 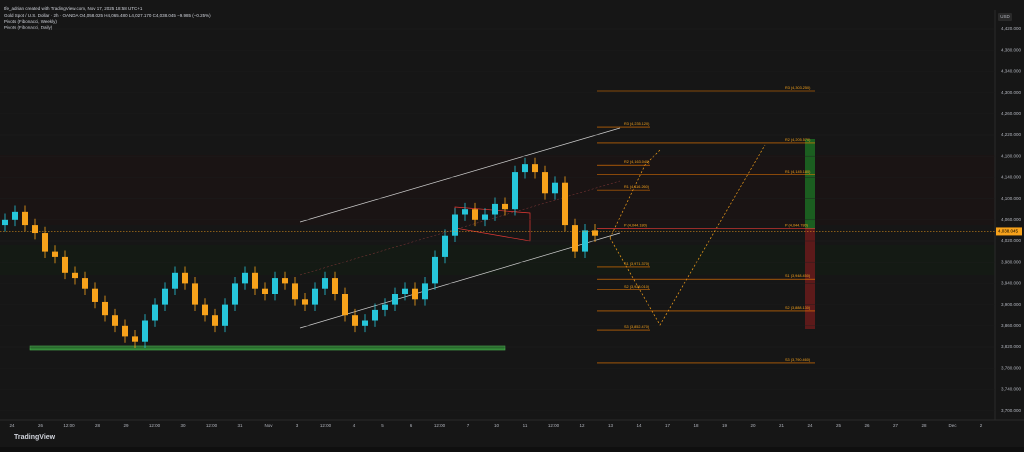 I want to click on current-price-label: 4,038.045, so click(x=1008, y=231).